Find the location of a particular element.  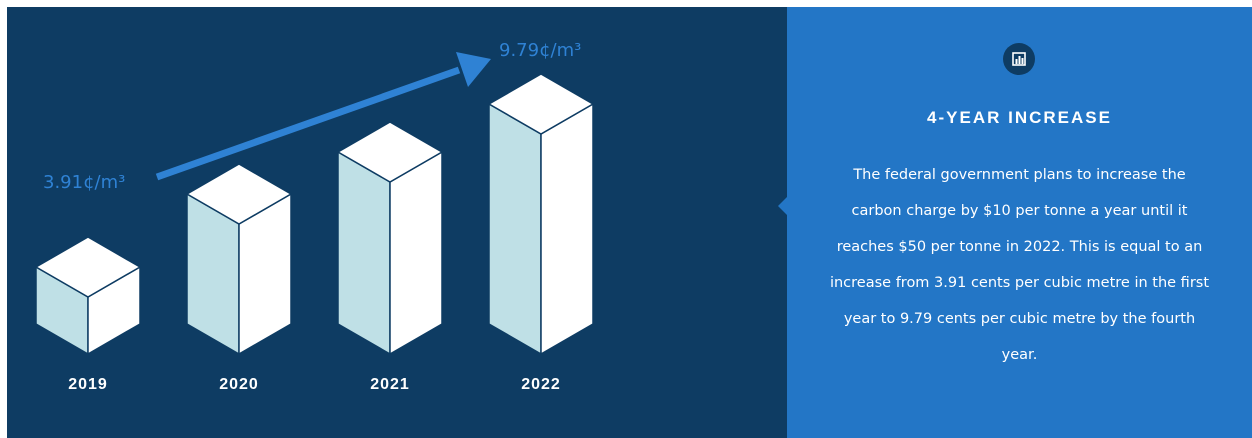

value-label-2022: 9.79¢/m³ is located at coordinates (540, 50).